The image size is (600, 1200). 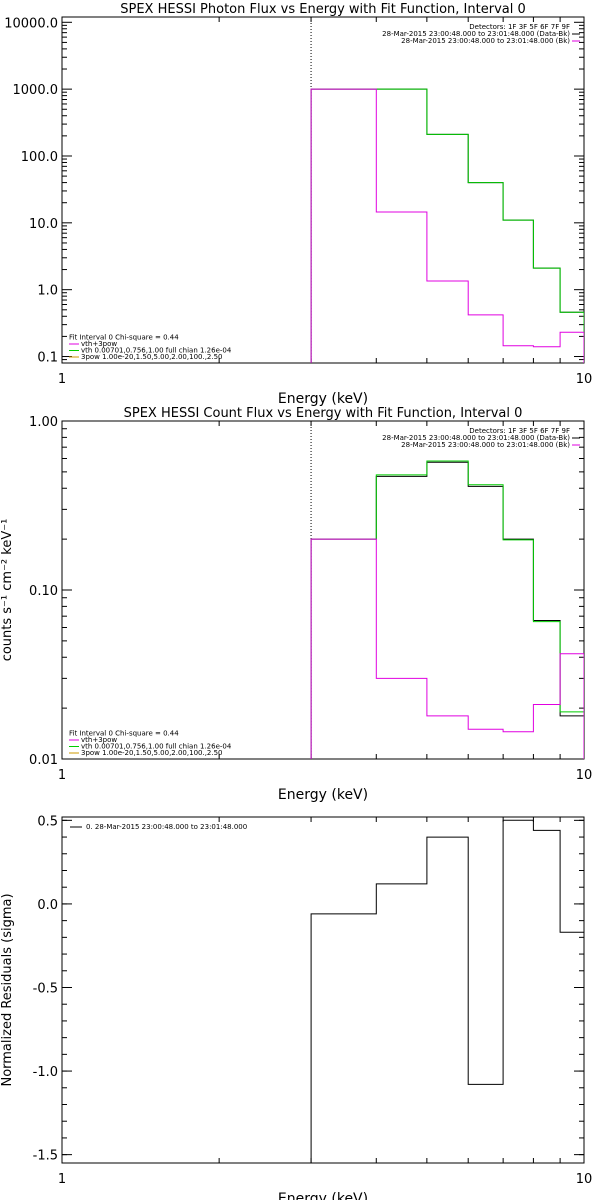 What do you see at coordinates (47, 291) in the screenshot?
I see `y-tick-label: 1.0` at bounding box center [47, 291].